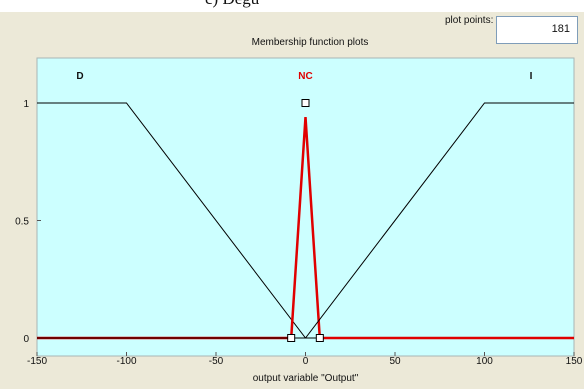  I want to click on x-axis-tick-label: 50, so click(395, 361).